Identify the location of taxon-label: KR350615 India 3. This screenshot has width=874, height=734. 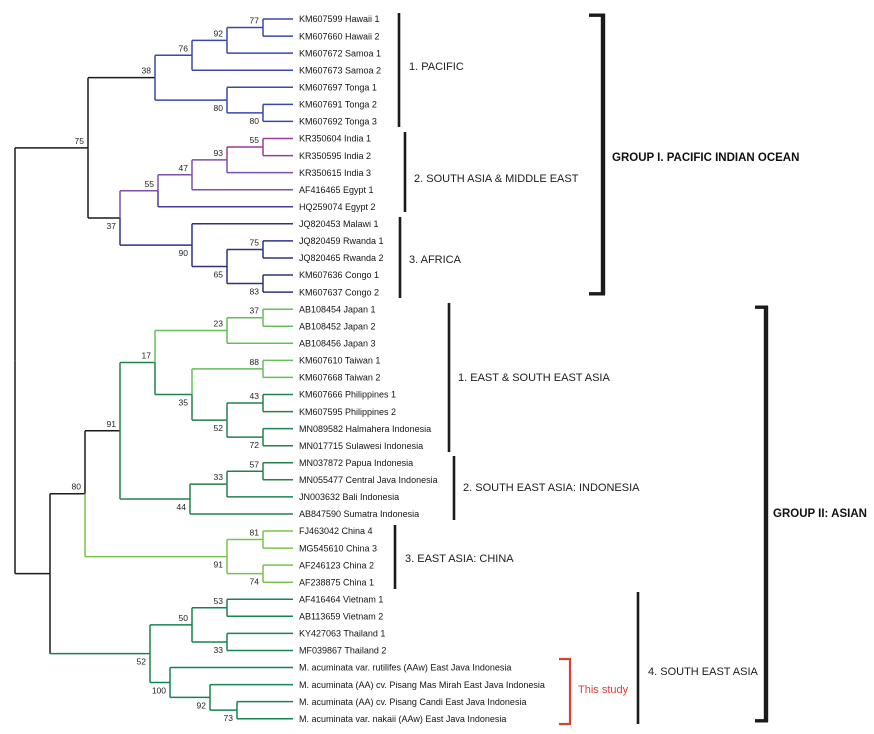
(335, 173).